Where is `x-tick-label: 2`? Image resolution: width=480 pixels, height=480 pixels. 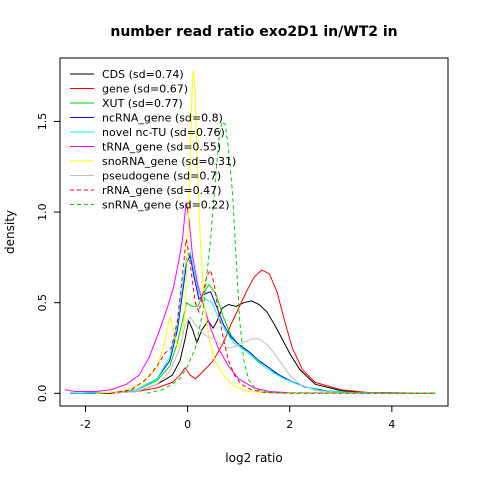 x-tick-label: 2 is located at coordinates (289, 424).